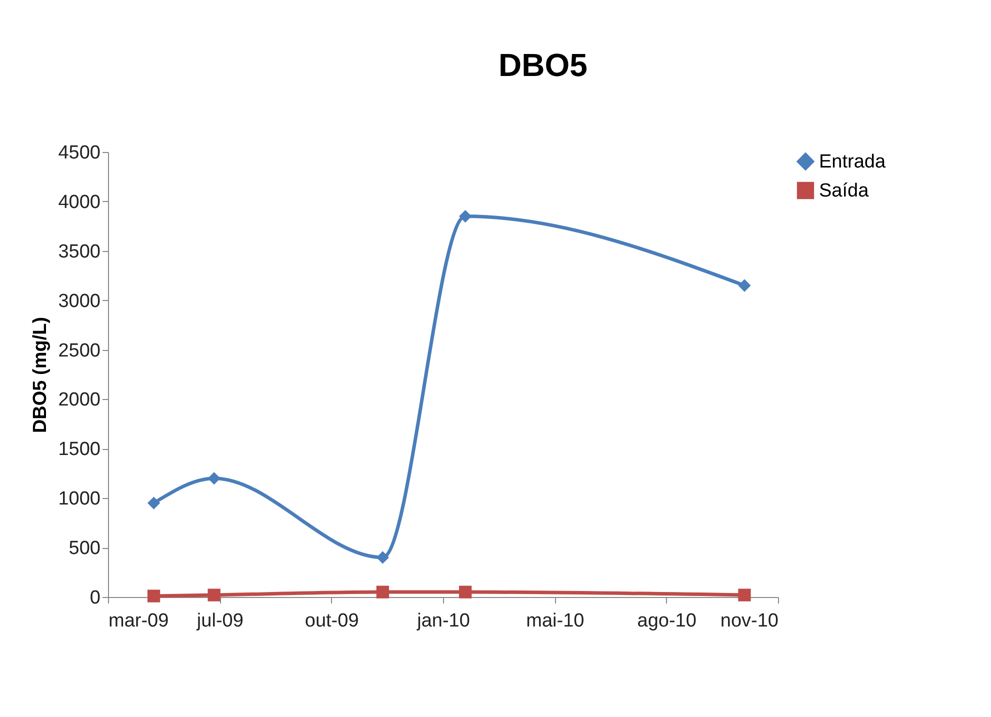 Image resolution: width=991 pixels, height=717 pixels. Describe the element at coordinates (749, 621) in the screenshot. I see `x-tick-label: nov-10` at that location.